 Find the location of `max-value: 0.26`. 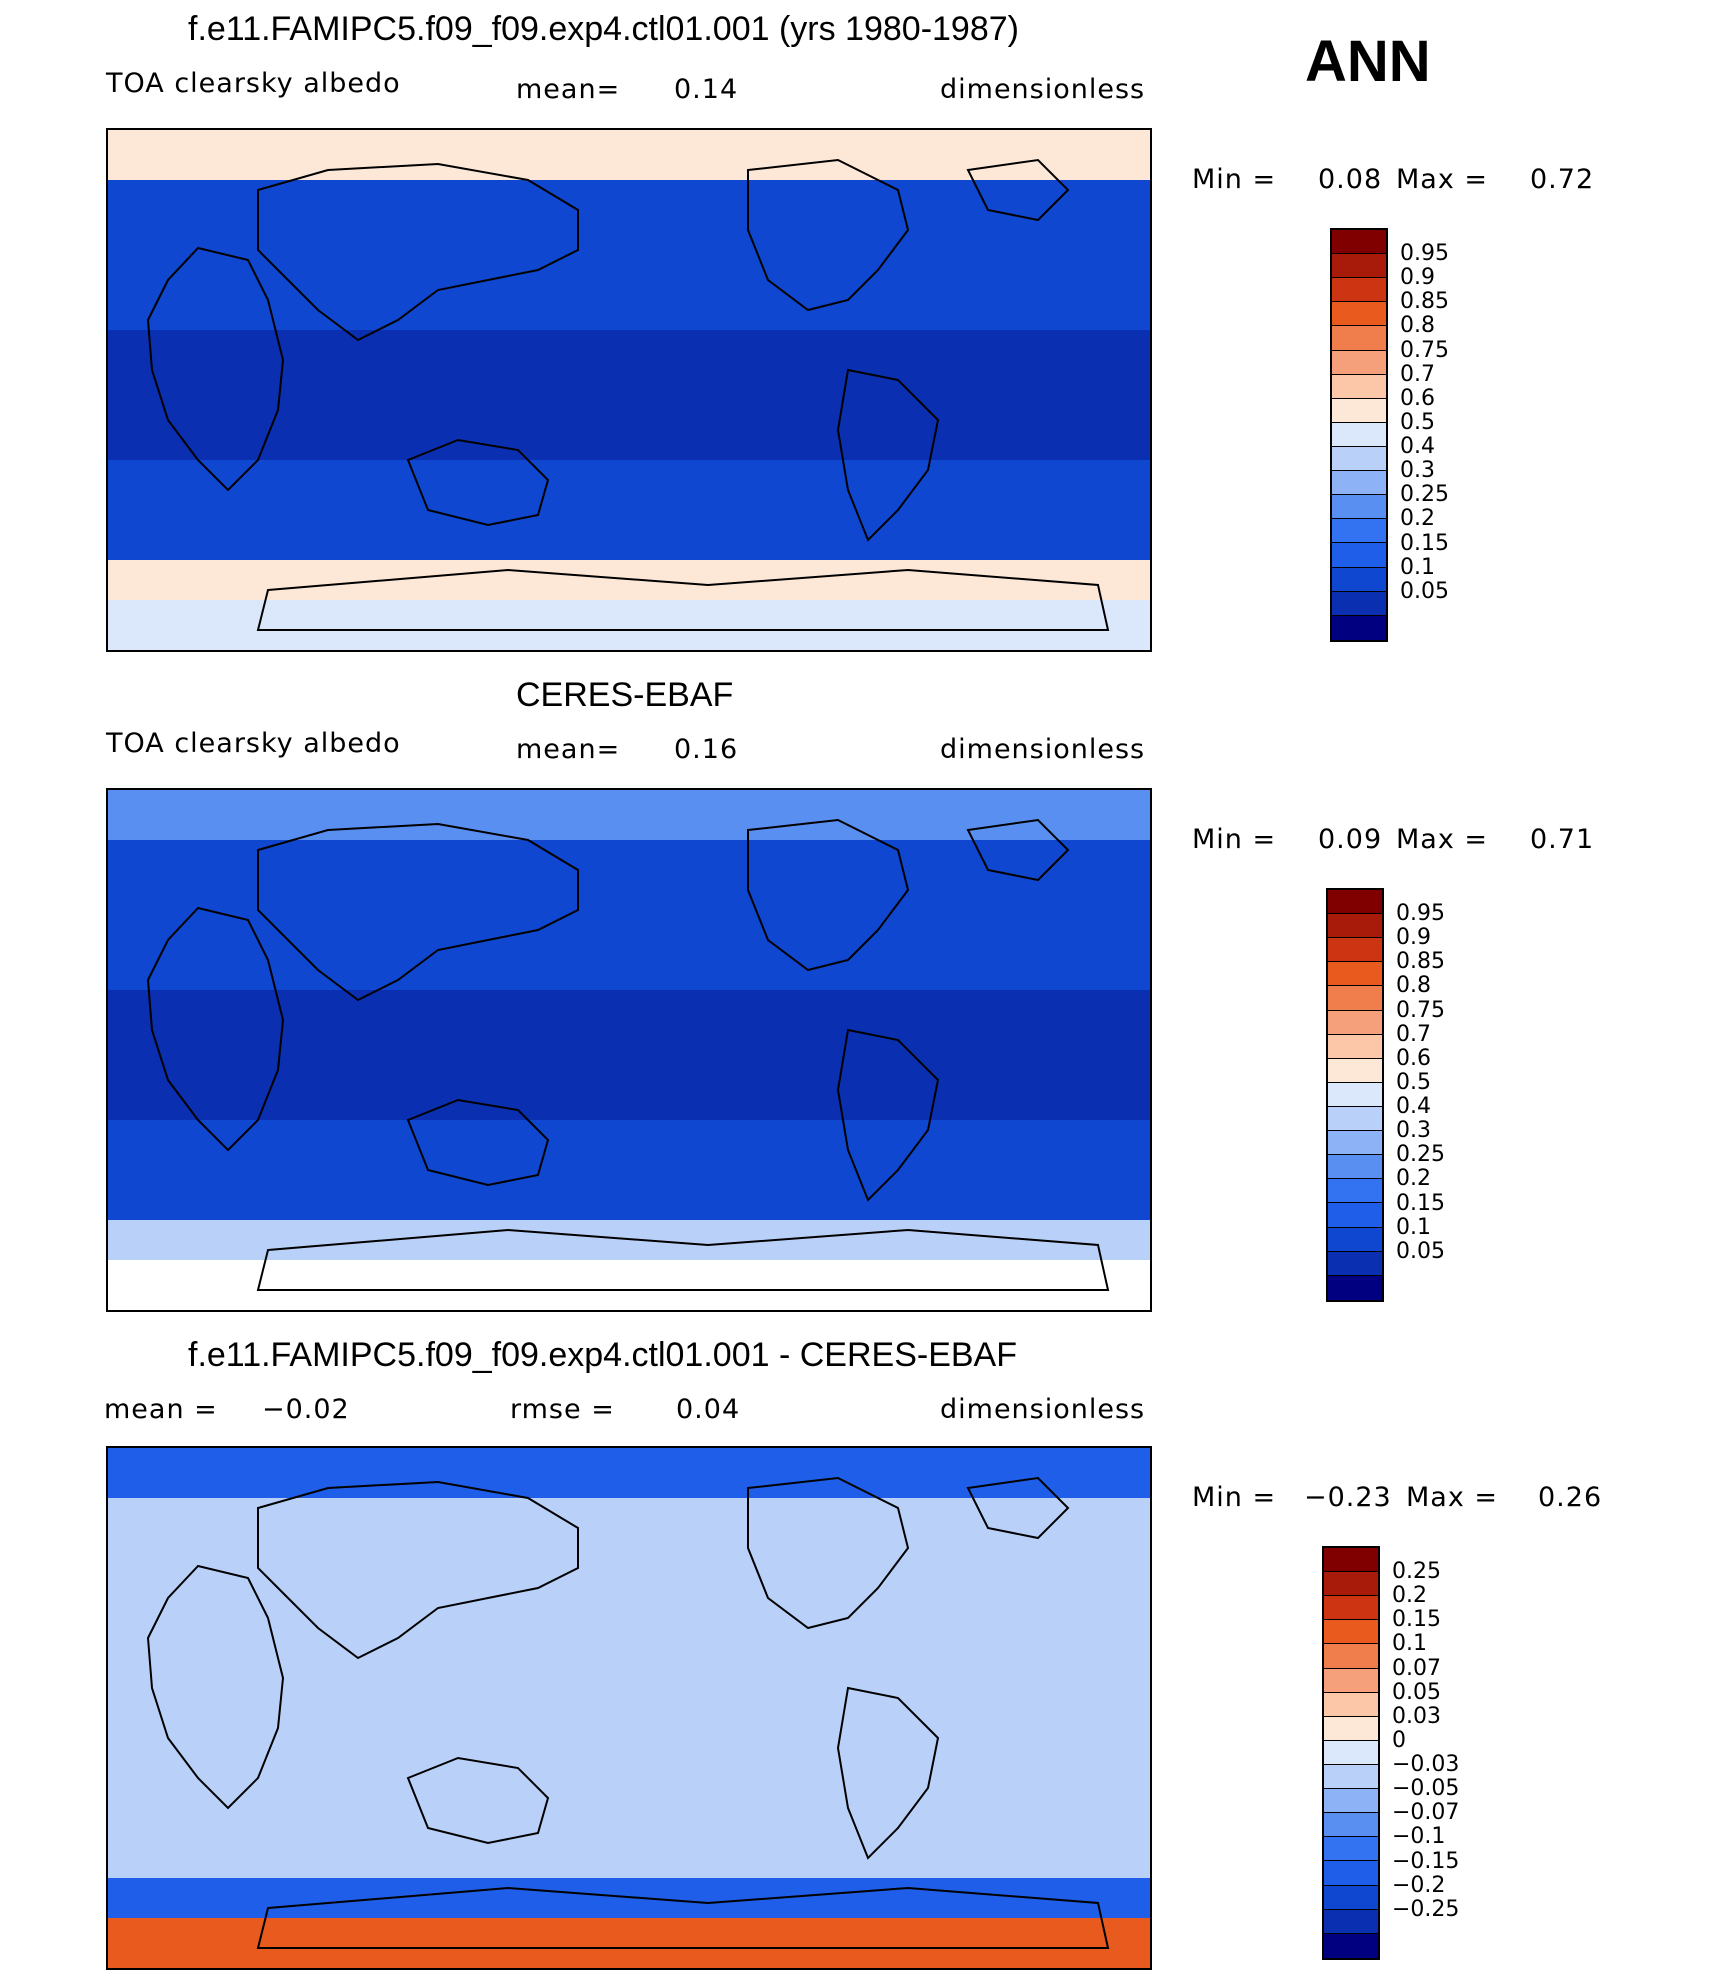

max-value: 0.26 is located at coordinates (1570, 1497).